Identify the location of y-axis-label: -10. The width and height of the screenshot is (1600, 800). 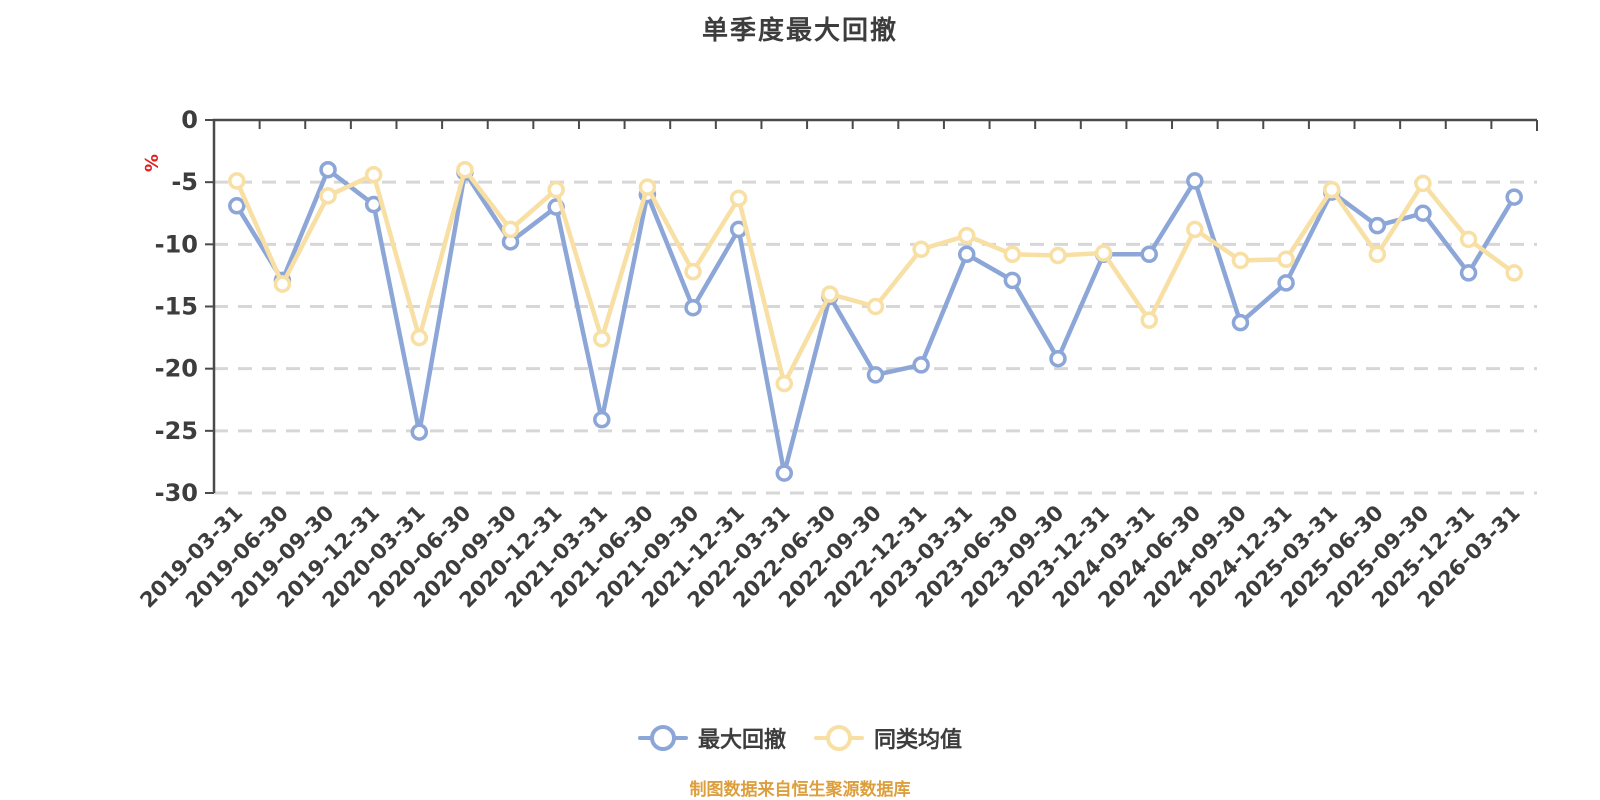
(176, 244).